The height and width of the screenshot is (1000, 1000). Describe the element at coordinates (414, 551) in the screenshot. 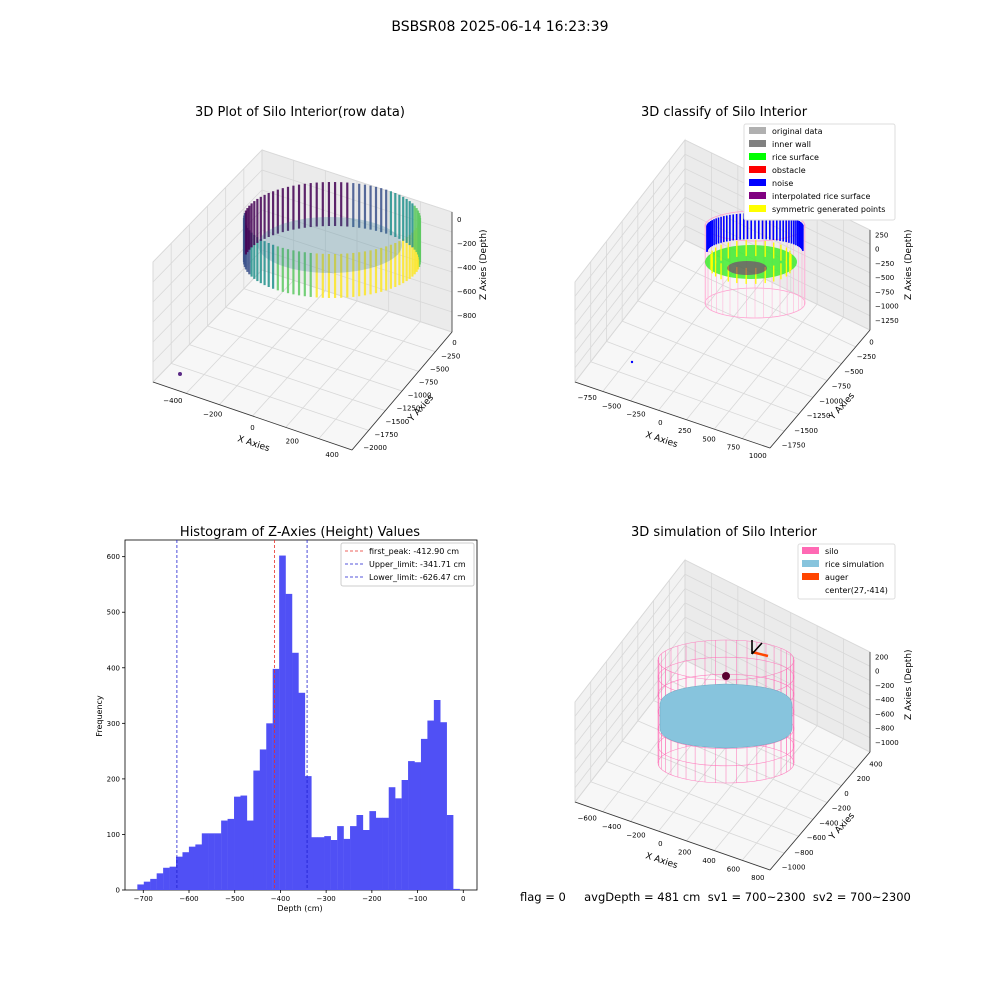

I see `legend-label: first_peak: -412.90 cm` at that location.